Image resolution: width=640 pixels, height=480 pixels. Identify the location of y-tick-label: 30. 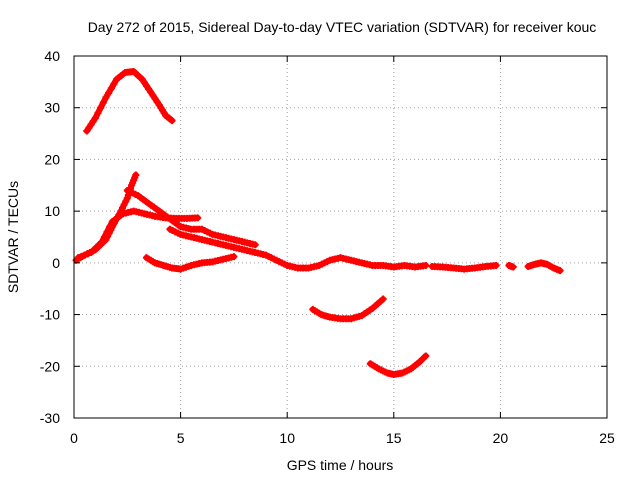
(52, 108).